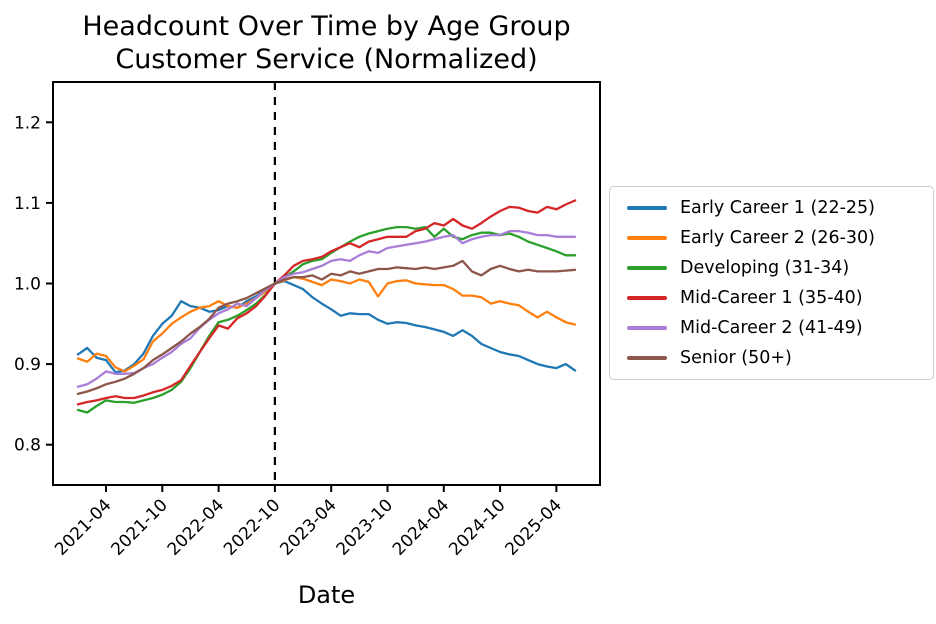  What do you see at coordinates (139, 527) in the screenshot?
I see `x-tick-label: 2021-10` at bounding box center [139, 527].